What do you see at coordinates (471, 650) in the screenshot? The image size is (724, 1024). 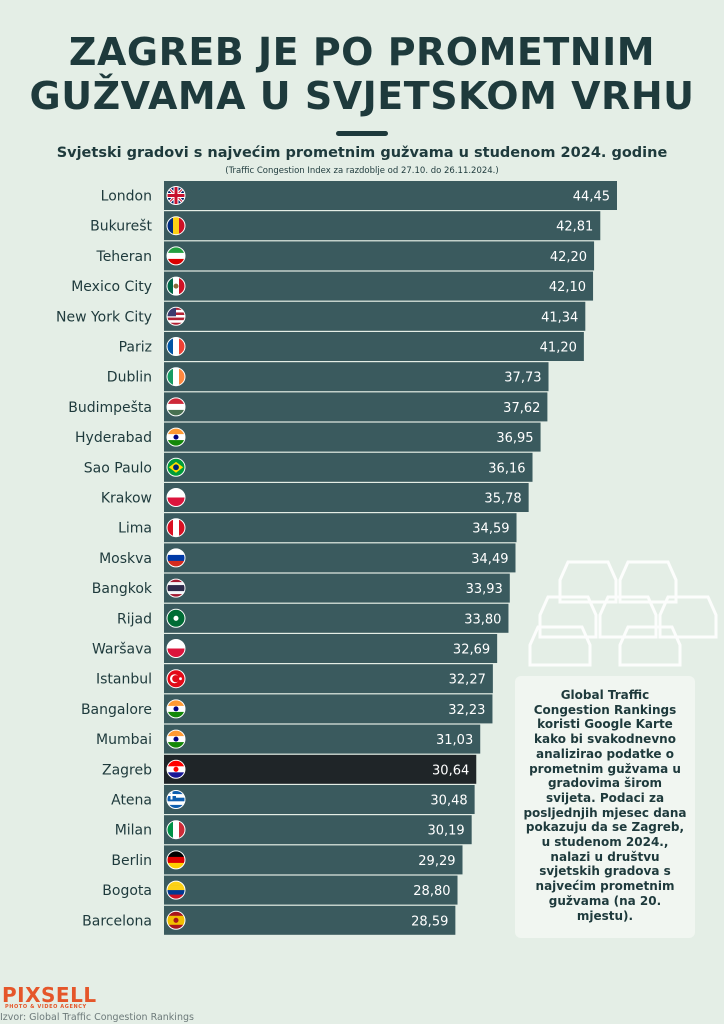 I see `value-label-15: 32,69` at bounding box center [471, 650].